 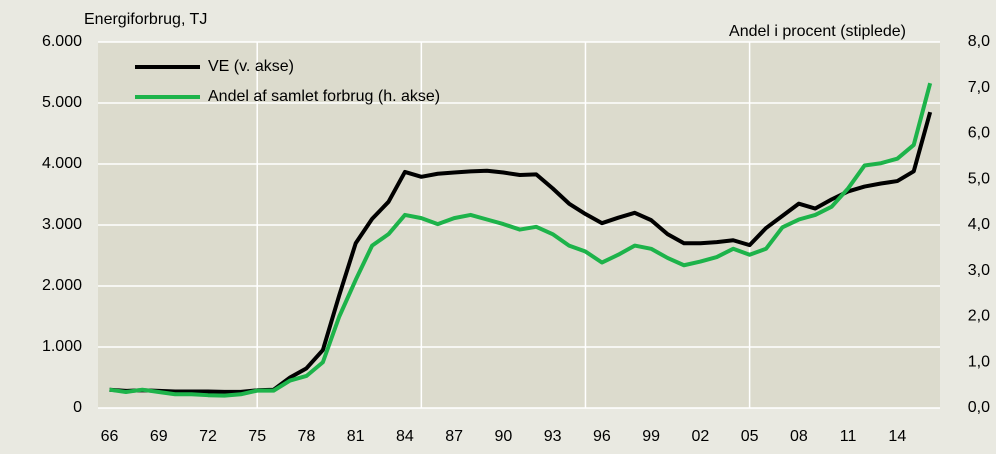 What do you see at coordinates (62, 285) in the screenshot?
I see `y-tick-label: 2.000` at bounding box center [62, 285].